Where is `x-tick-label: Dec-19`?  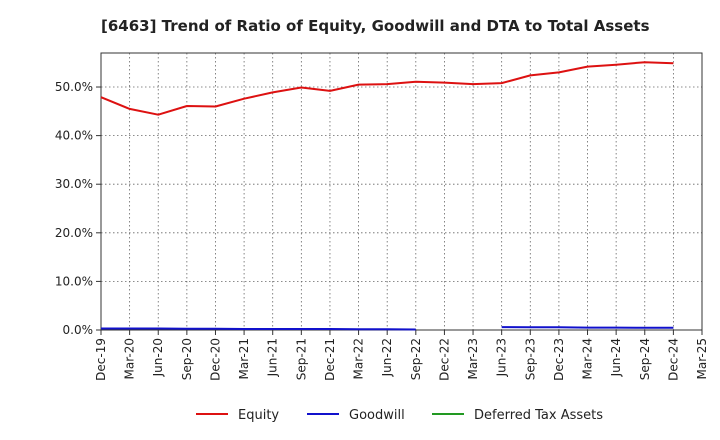
x-tick-label: Dec-19 is located at coordinates (101, 359).